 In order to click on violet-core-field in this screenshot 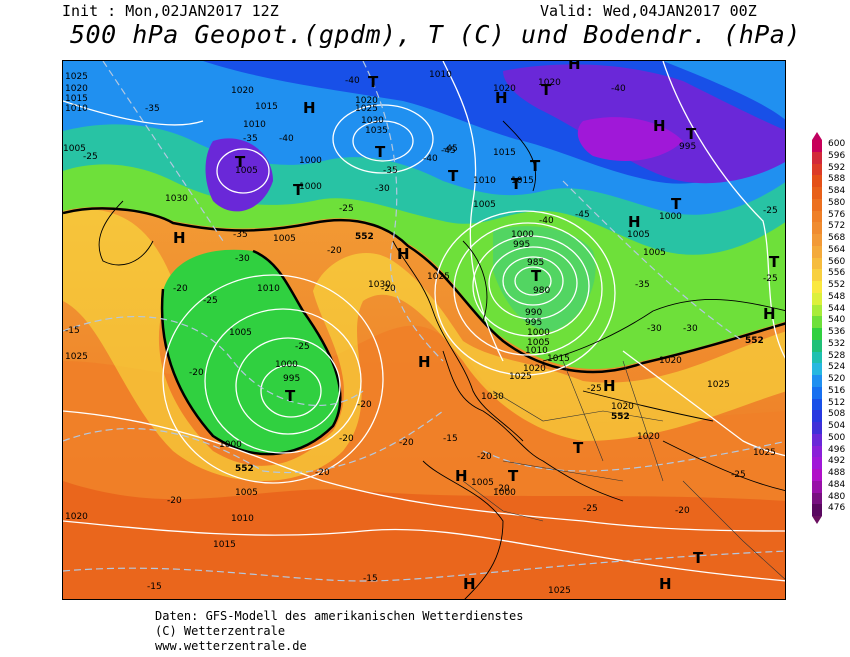, I will do `click(630, 139)`.